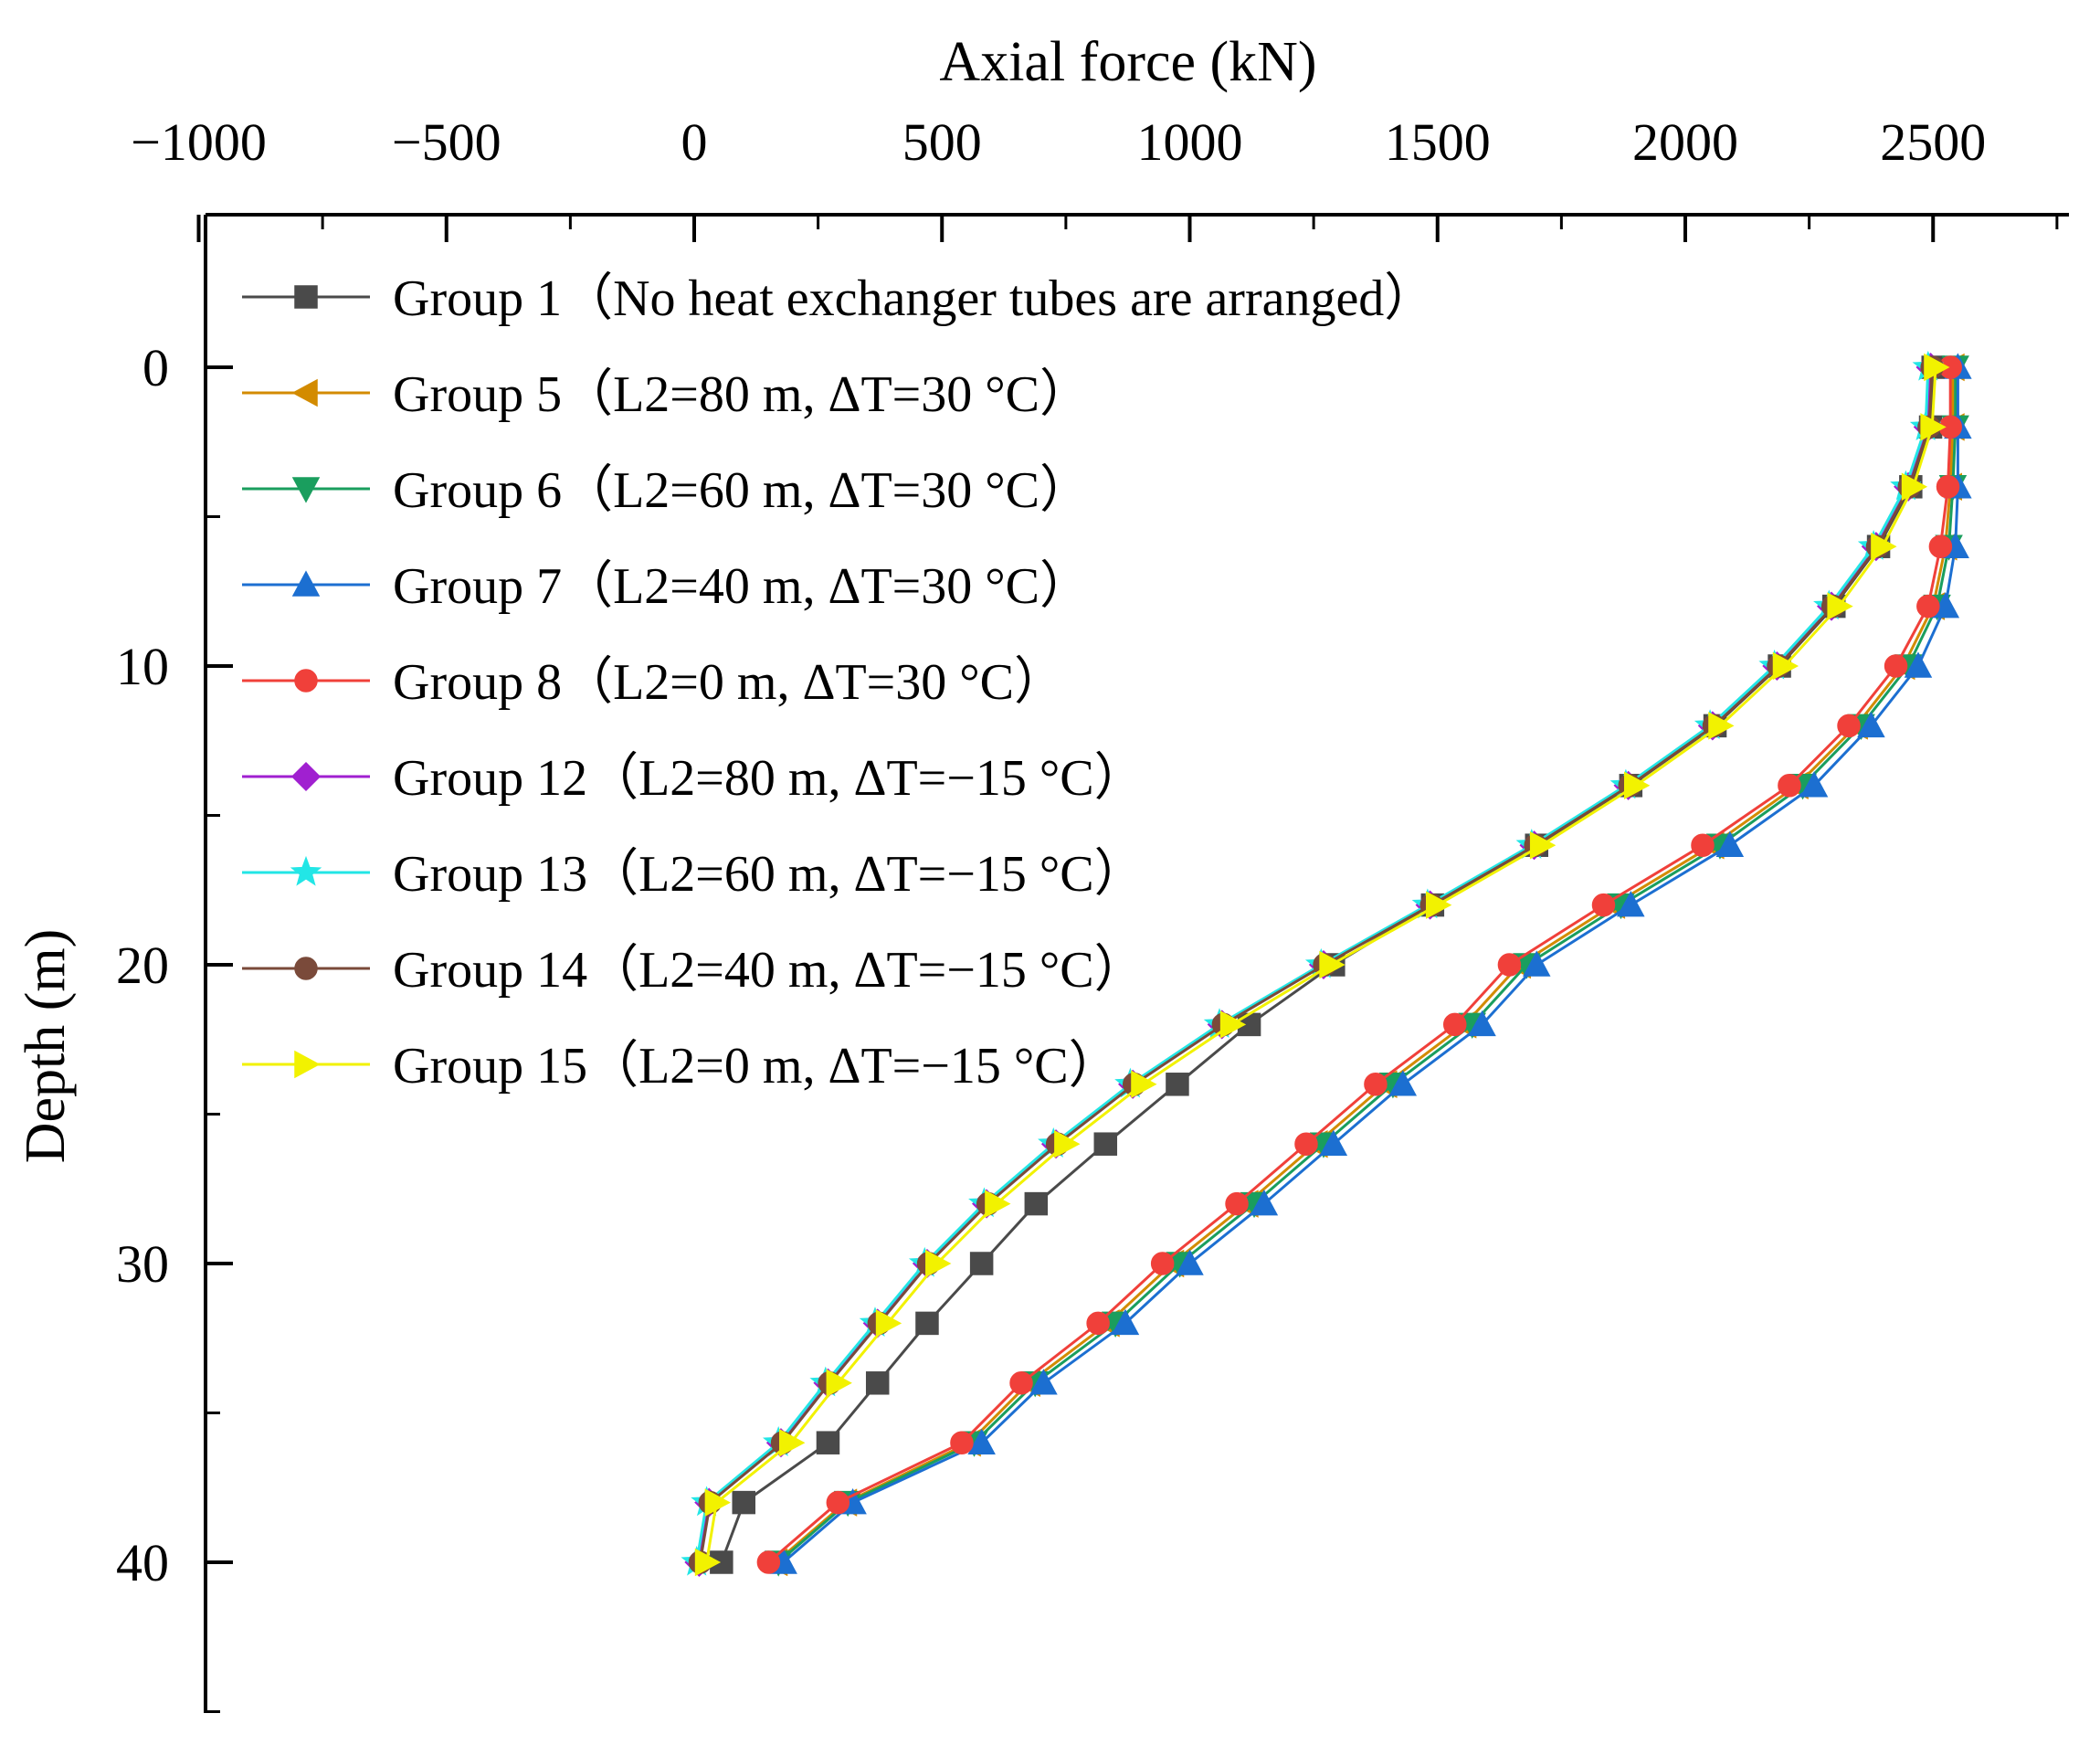 This screenshot has height=1745, width=2100. I want to click on x-tick-label: −1000, so click(199, 142).